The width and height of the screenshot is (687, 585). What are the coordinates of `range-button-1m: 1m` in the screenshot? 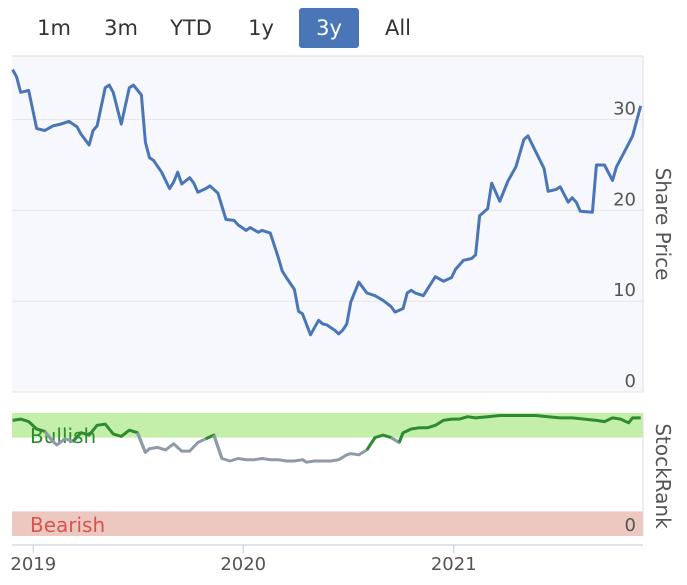 It's located at (54, 28).